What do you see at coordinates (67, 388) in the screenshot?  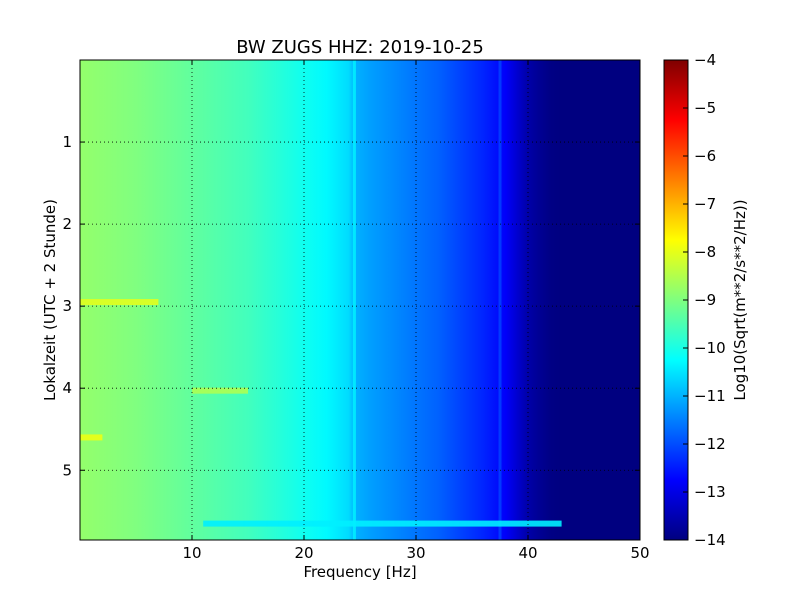 I see `y-tick-label: 4` at bounding box center [67, 388].